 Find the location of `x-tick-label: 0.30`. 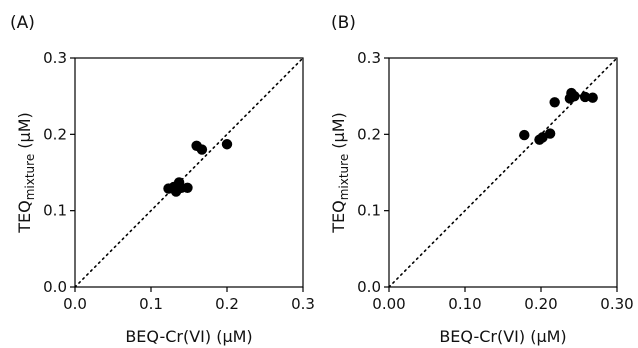

x-tick-label: 0.30 is located at coordinates (616, 304).